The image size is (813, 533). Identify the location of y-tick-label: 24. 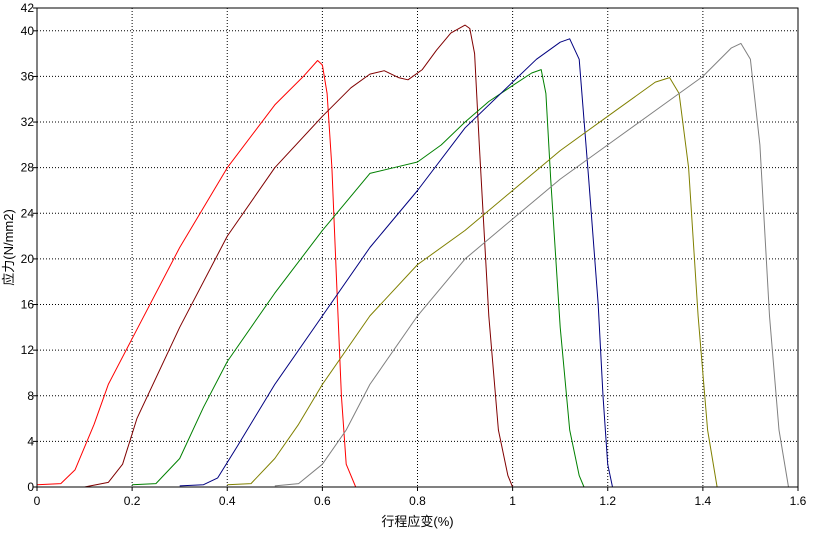
(28, 213).